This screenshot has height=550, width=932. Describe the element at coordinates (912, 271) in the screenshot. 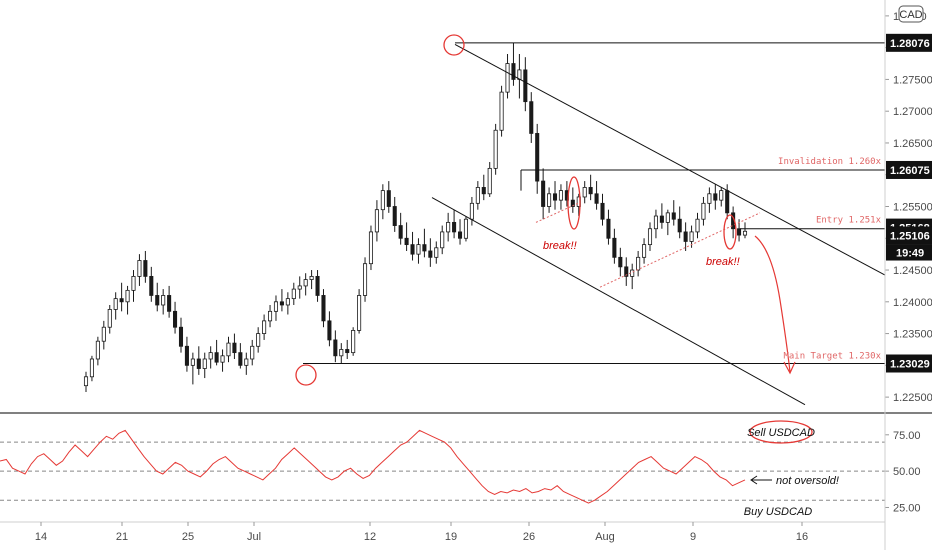

I see `price-tick-label: 1.24500` at that location.